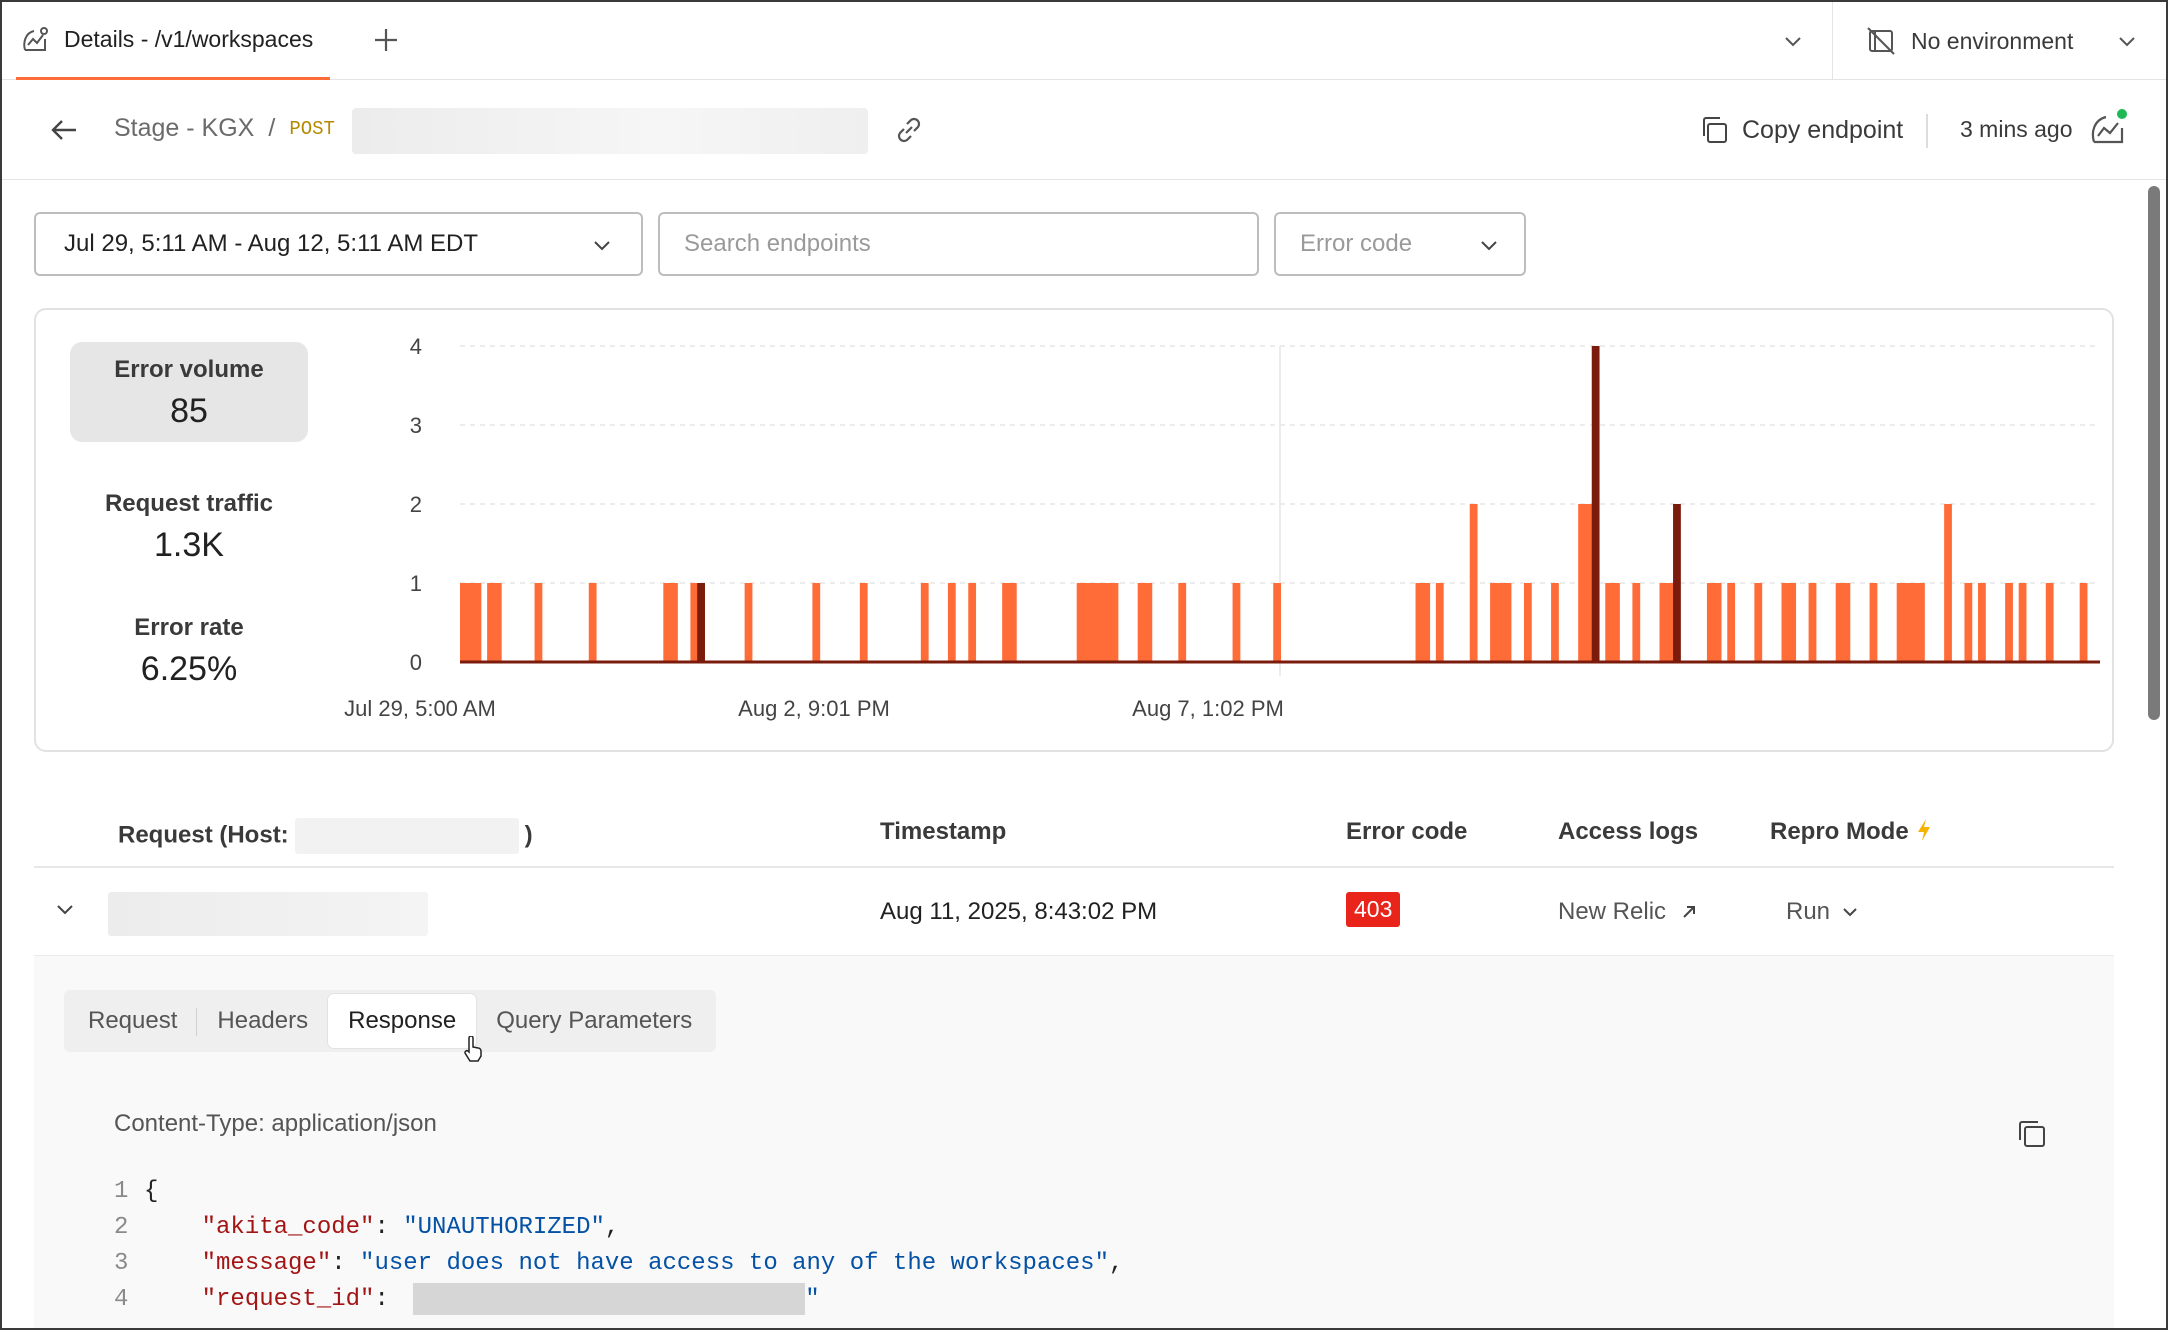  Describe the element at coordinates (1927, 131) in the screenshot. I see `divider` at that location.